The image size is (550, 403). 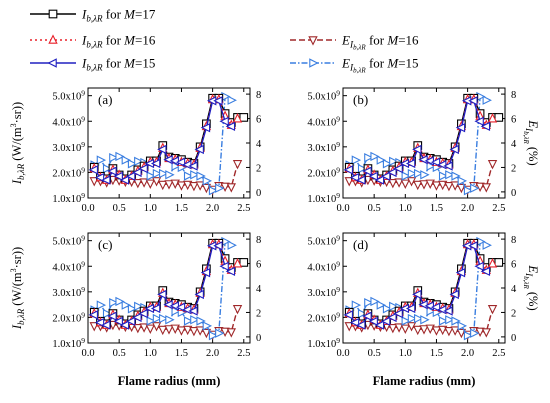 I want to click on left-tick-label: 2.0x10⁹, so click(x=323, y=172).